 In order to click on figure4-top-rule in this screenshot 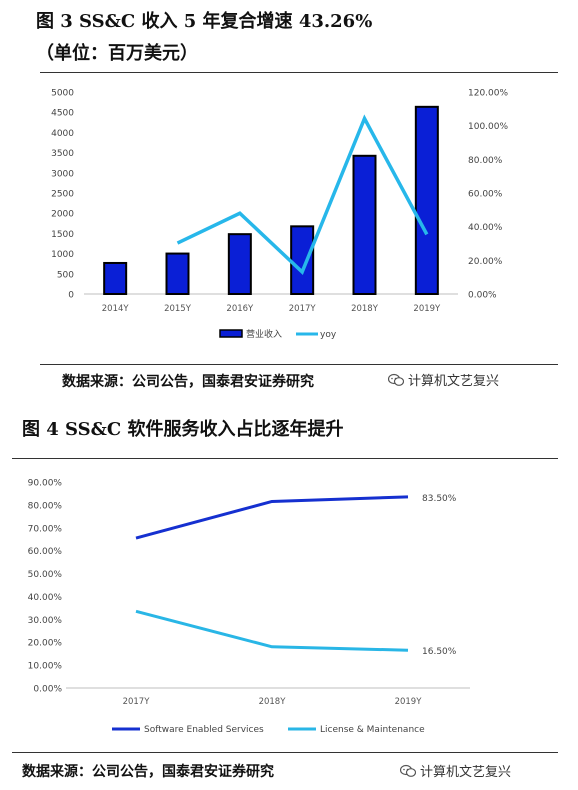, I will do `click(285, 458)`.